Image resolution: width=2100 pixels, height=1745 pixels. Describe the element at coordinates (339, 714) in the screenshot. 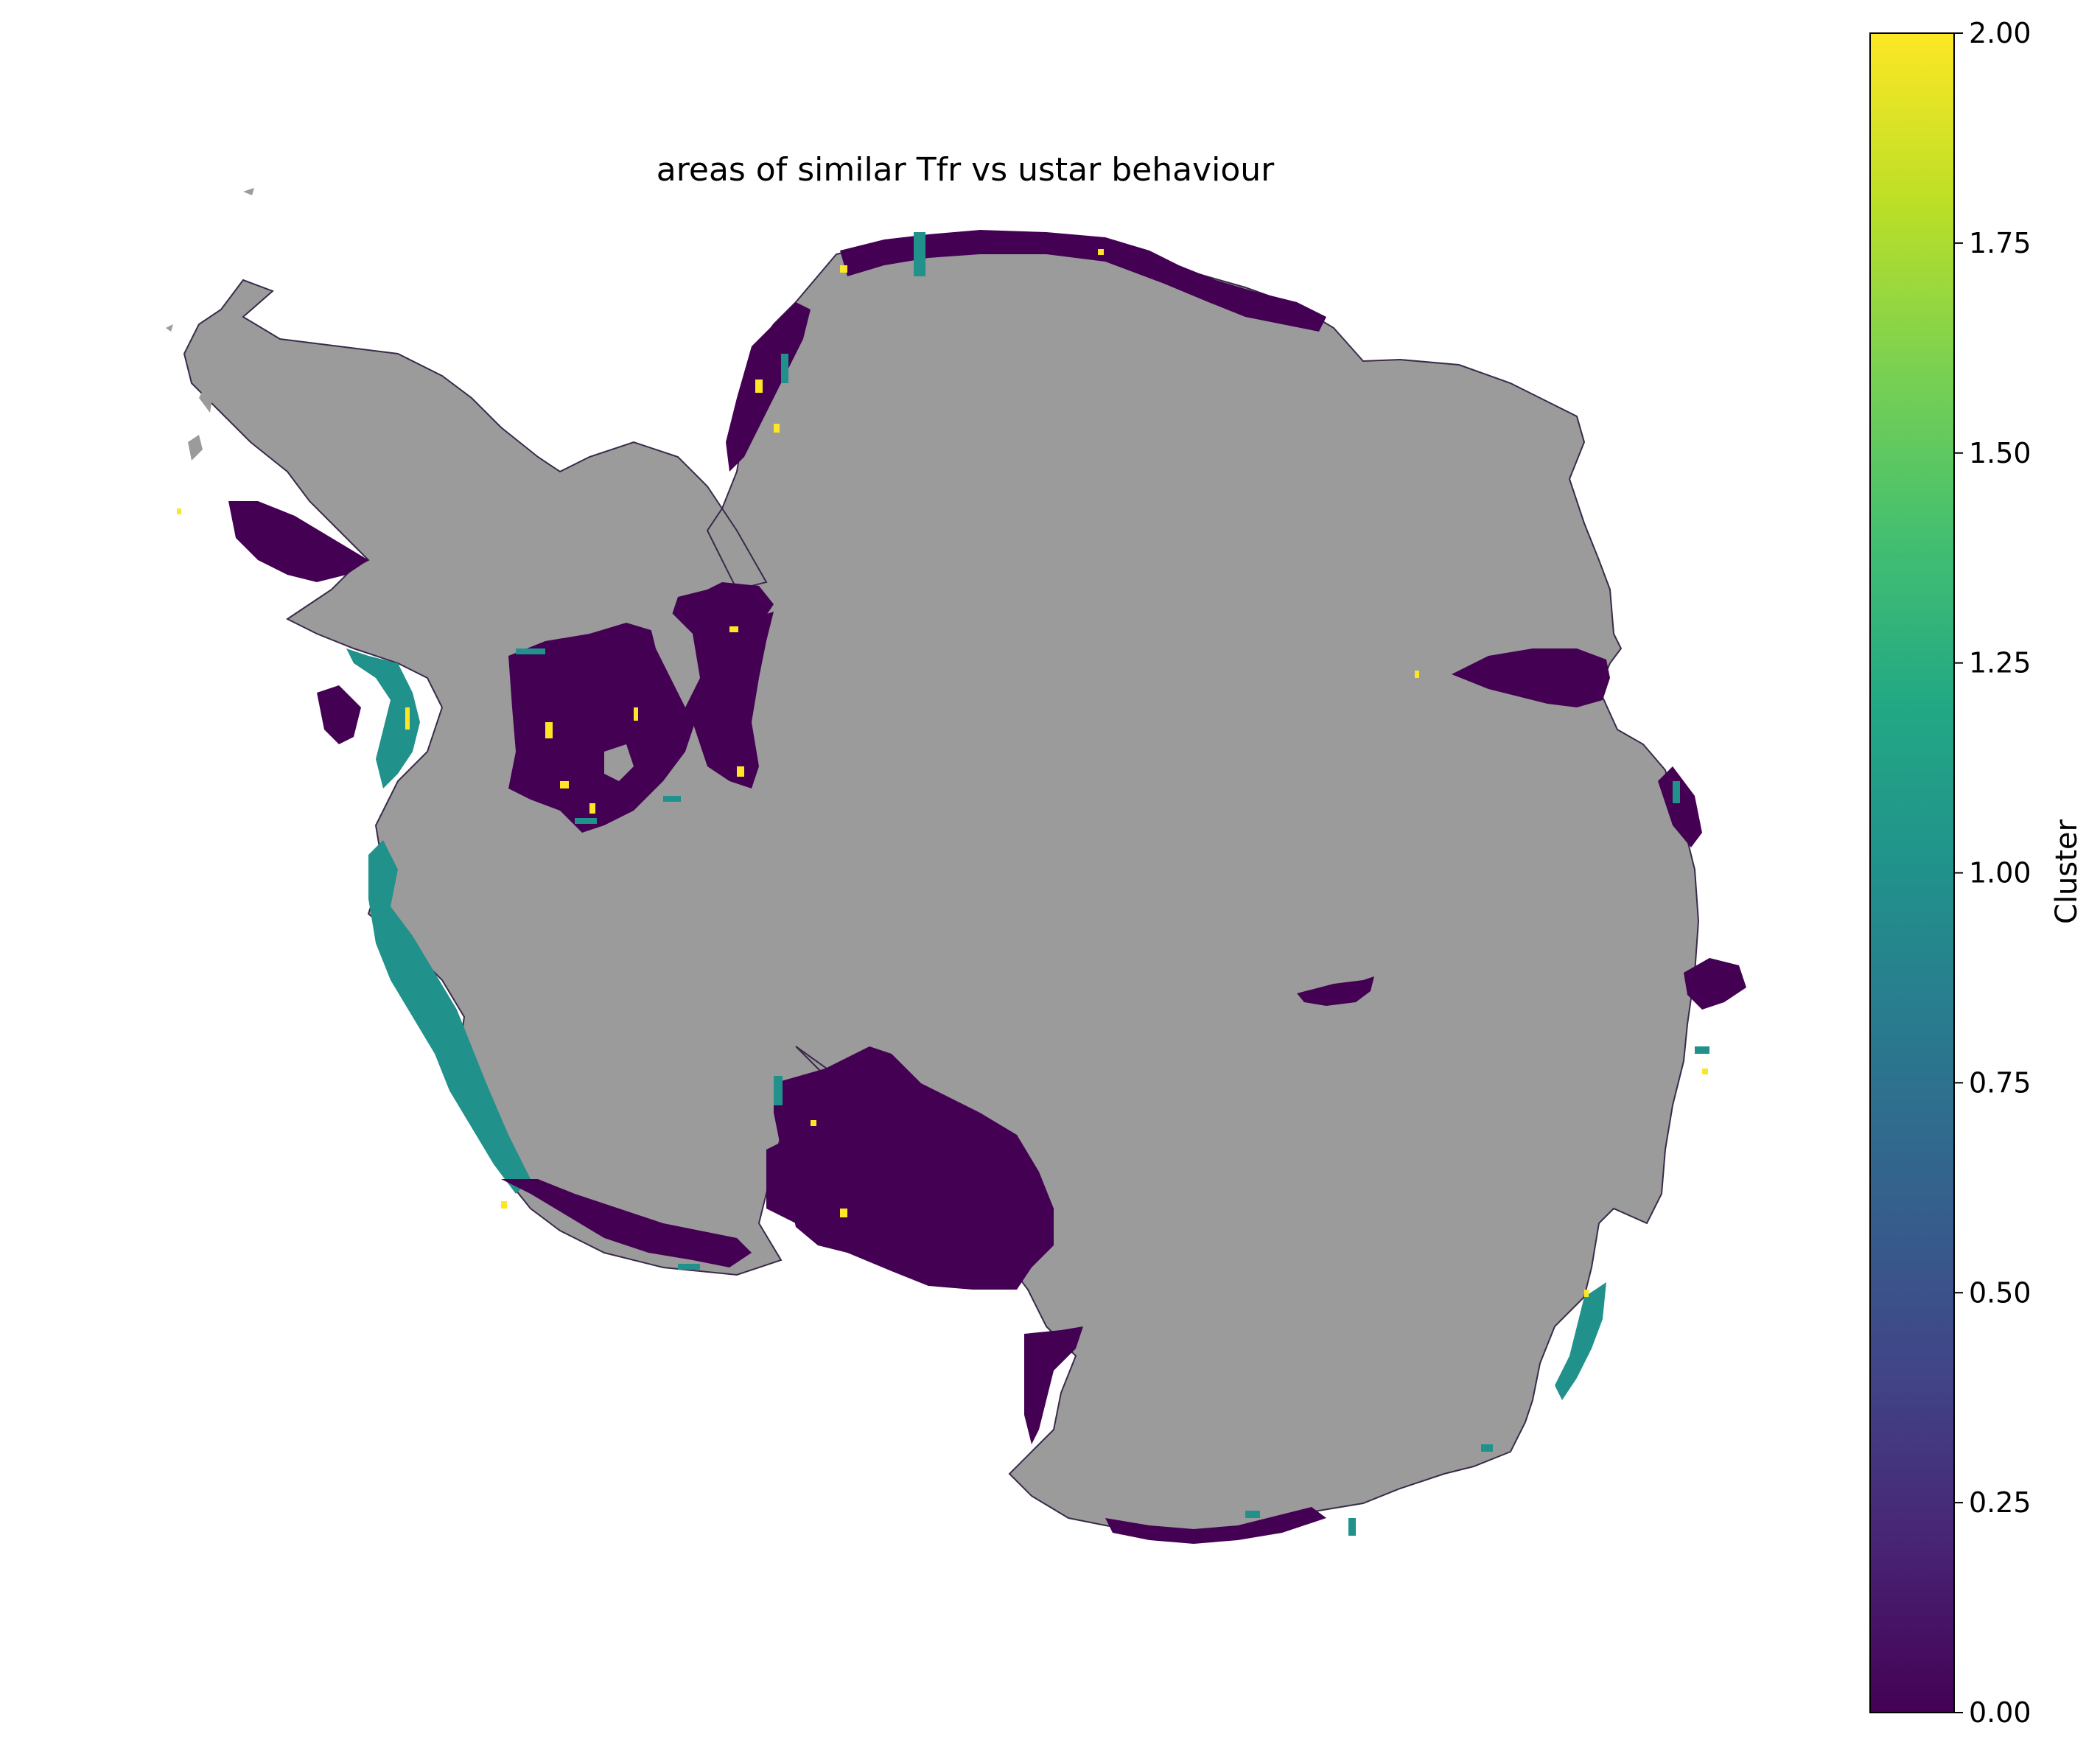

I see `george-vi-shelf` at that location.